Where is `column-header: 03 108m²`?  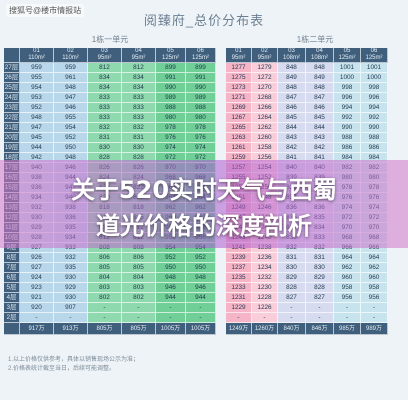 column-header: 03 108m² is located at coordinates (292, 55).